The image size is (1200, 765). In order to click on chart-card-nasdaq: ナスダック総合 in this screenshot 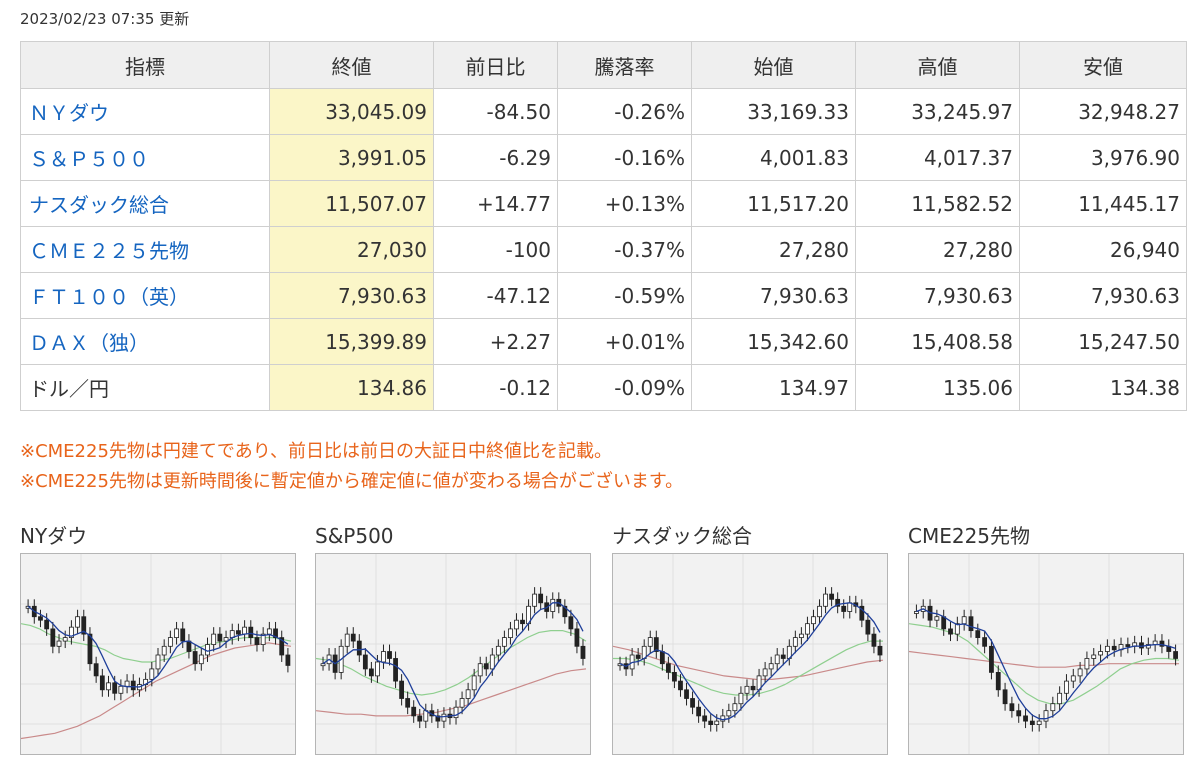, I will do `click(752, 639)`.